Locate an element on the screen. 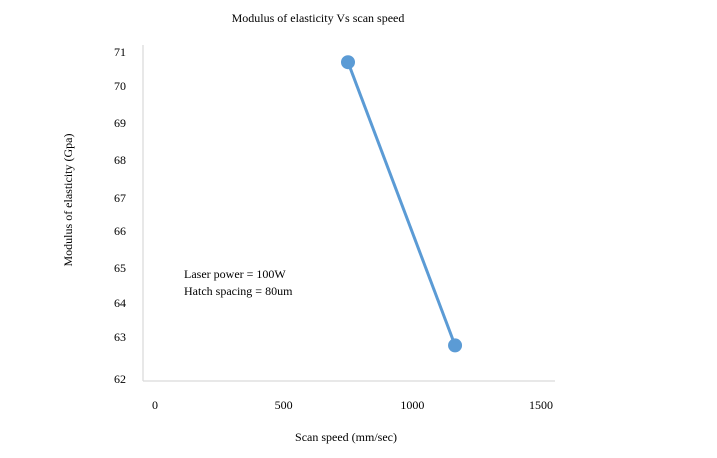 The image size is (717, 458). series-layer is located at coordinates (402, 204).